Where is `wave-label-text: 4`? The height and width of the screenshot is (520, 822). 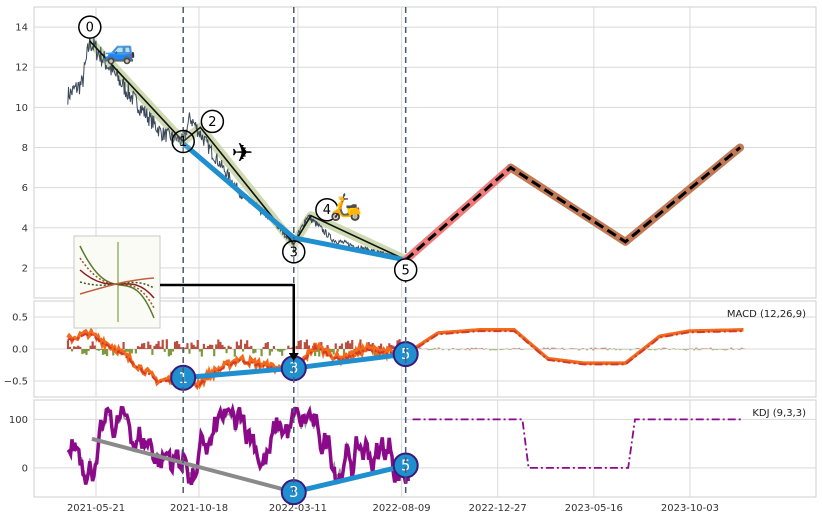
wave-label-text: 4 is located at coordinates (327, 210).